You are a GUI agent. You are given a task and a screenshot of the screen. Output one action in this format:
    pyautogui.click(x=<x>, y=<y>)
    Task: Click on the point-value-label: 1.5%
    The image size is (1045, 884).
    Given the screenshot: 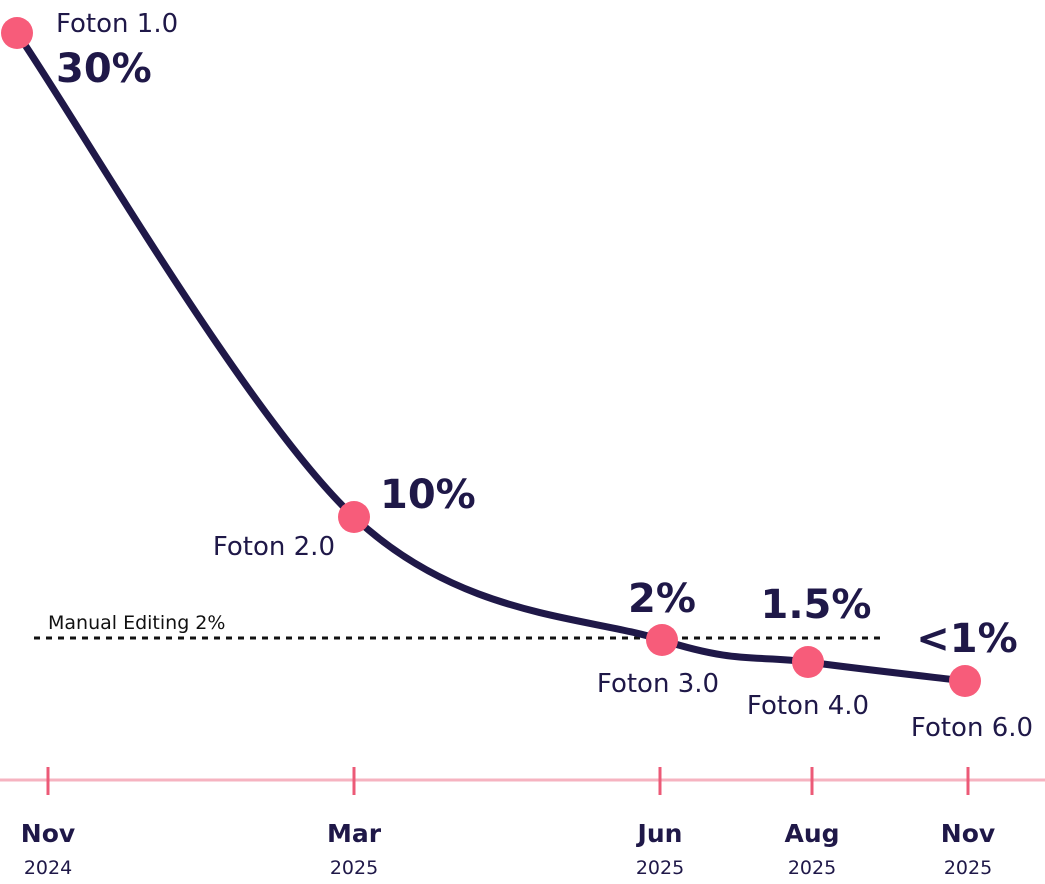 What is the action you would take?
    pyautogui.click(x=816, y=605)
    